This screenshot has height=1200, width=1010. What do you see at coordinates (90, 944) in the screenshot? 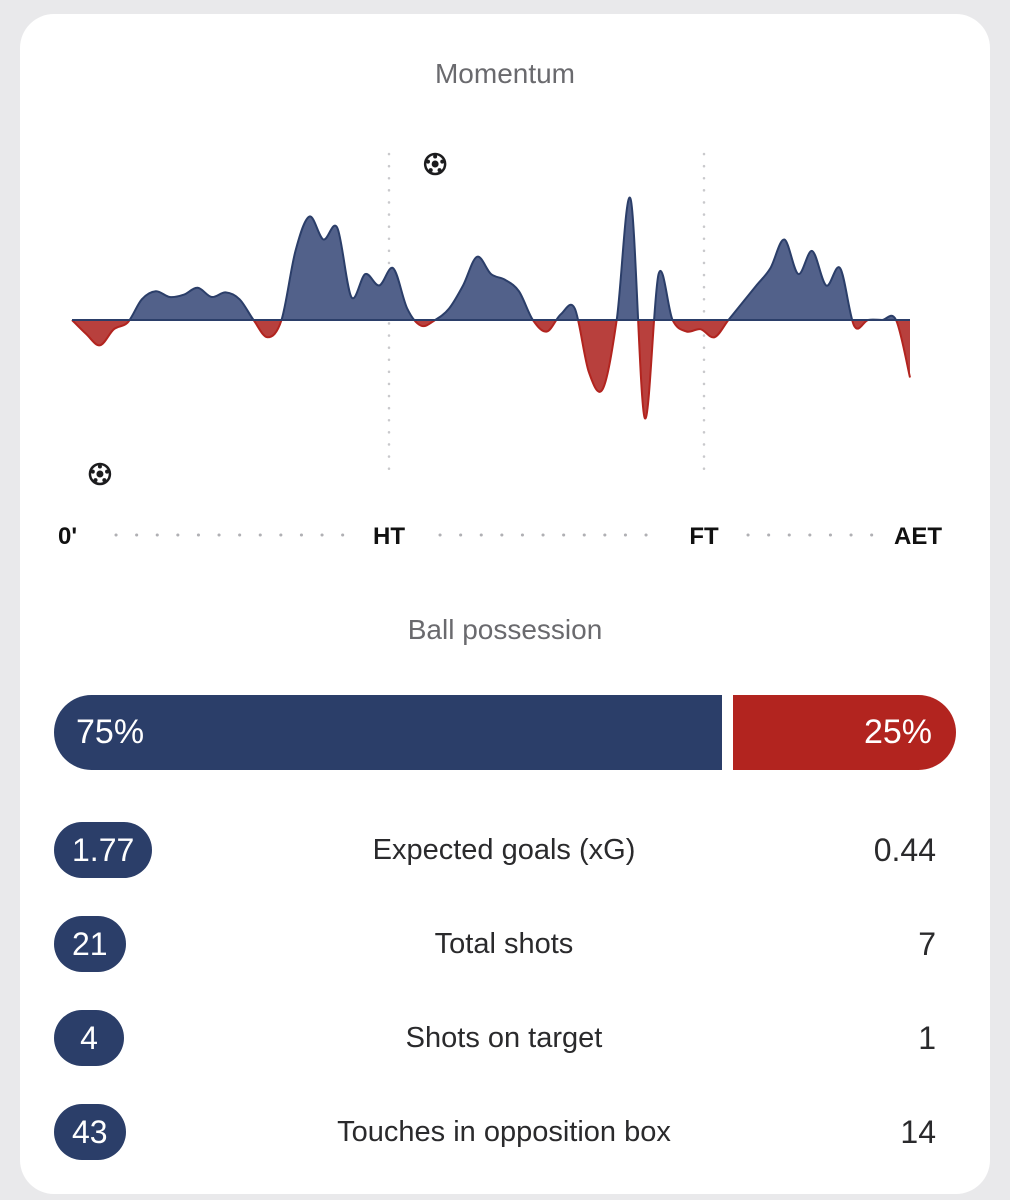
I see `stat-home-value: 21` at bounding box center [90, 944].